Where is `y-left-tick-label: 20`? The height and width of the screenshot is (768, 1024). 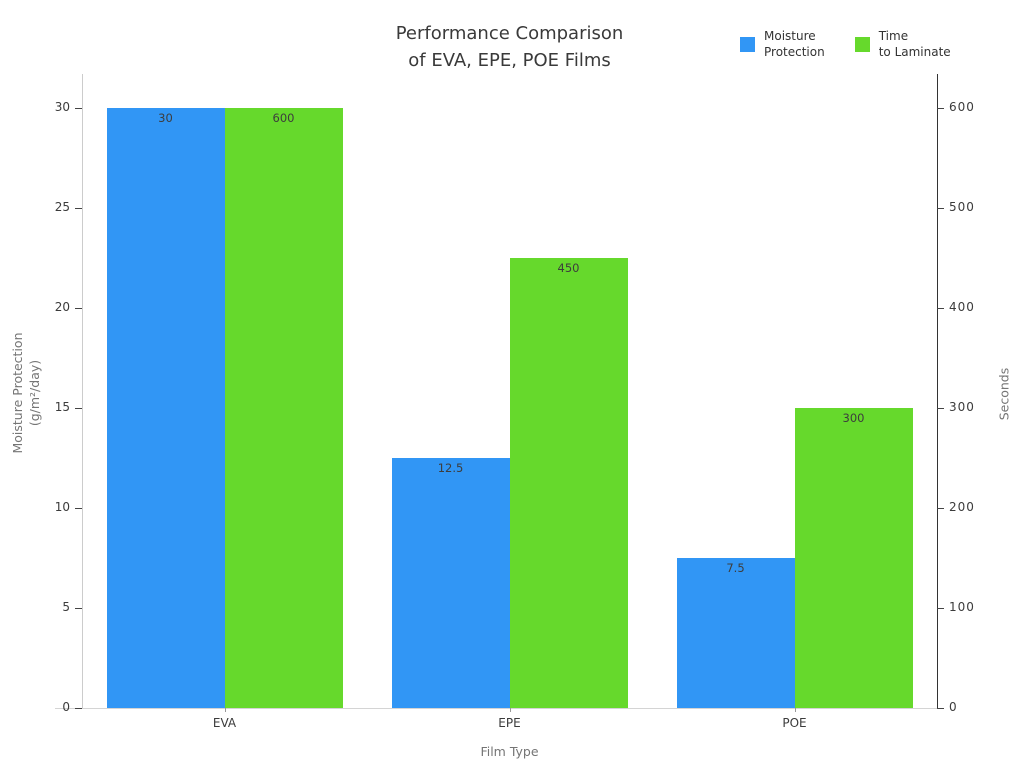
y-left-tick-label: 20 is located at coordinates (62, 307).